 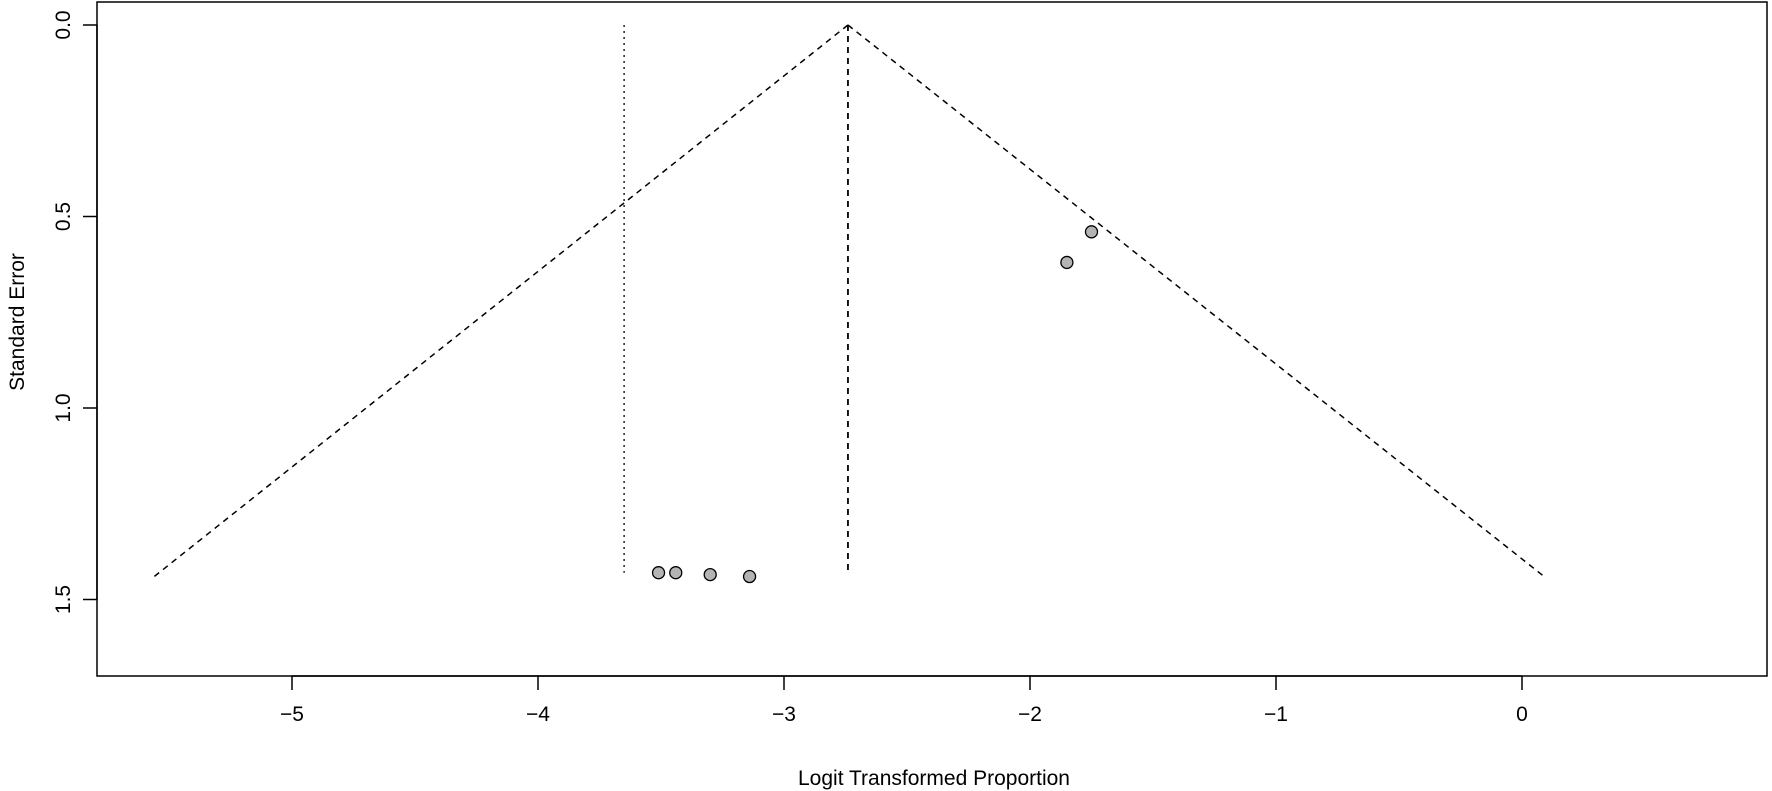 What do you see at coordinates (538, 714) in the screenshot?
I see `x-tick-label: −4` at bounding box center [538, 714].